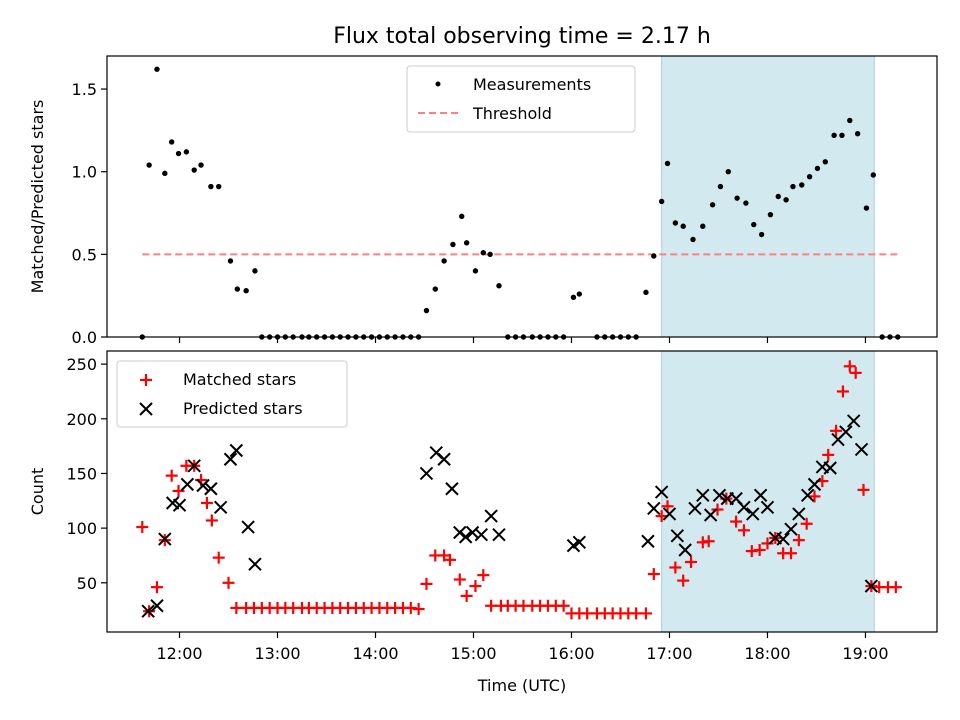 This screenshot has height=720, width=960. What do you see at coordinates (81, 419) in the screenshot?
I see `y-tick-label: 200` at bounding box center [81, 419].